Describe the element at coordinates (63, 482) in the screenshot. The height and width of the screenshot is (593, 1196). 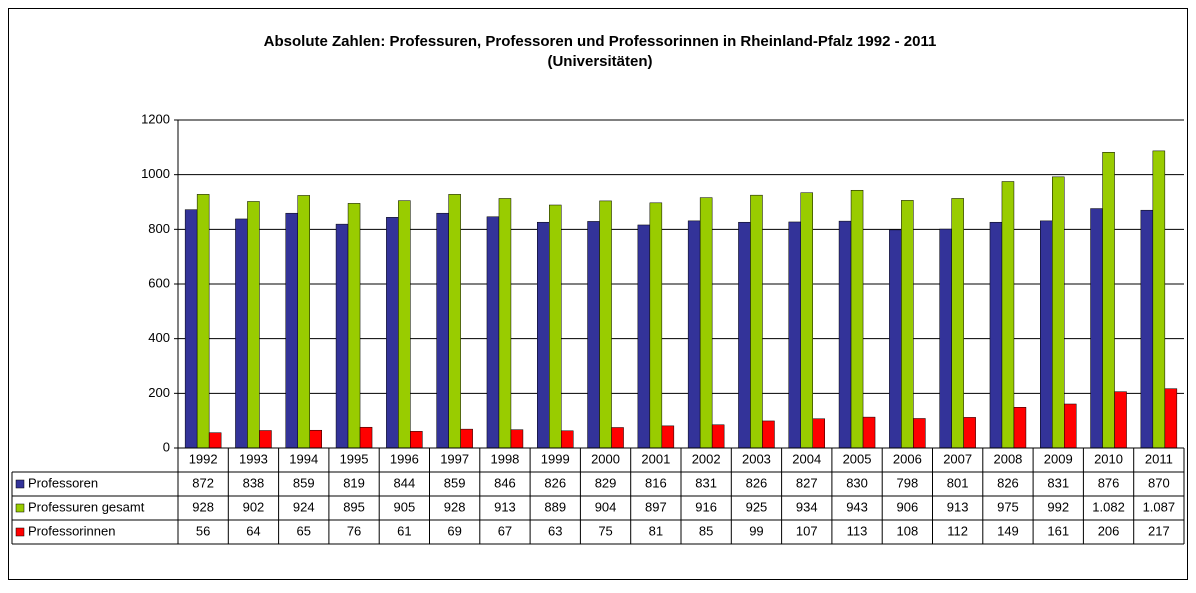
I see `legend-label: Professoren` at that location.